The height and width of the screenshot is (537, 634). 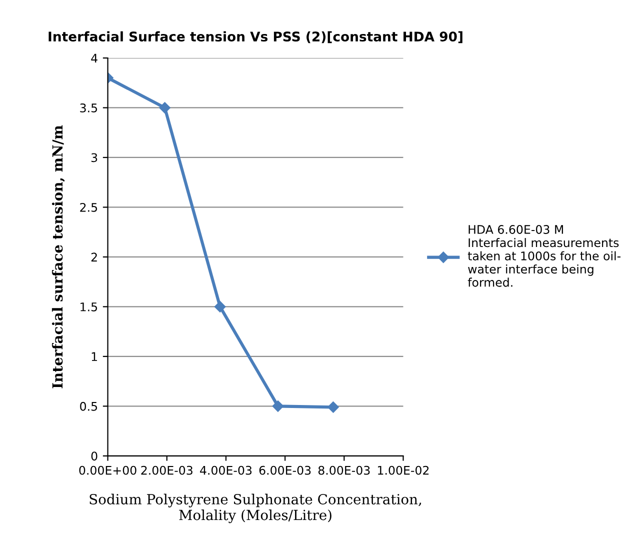 I want to click on y-tick-label: 4, so click(x=94, y=58).